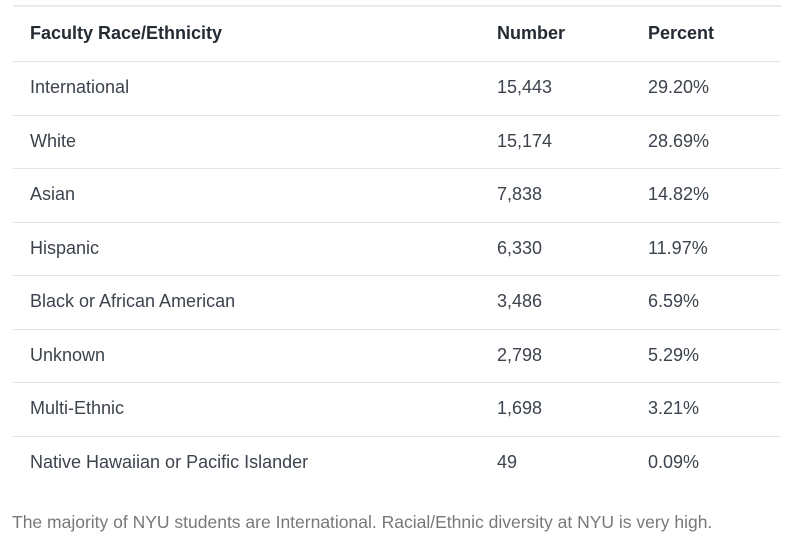  I want to click on number-value: 15,174, so click(525, 140).